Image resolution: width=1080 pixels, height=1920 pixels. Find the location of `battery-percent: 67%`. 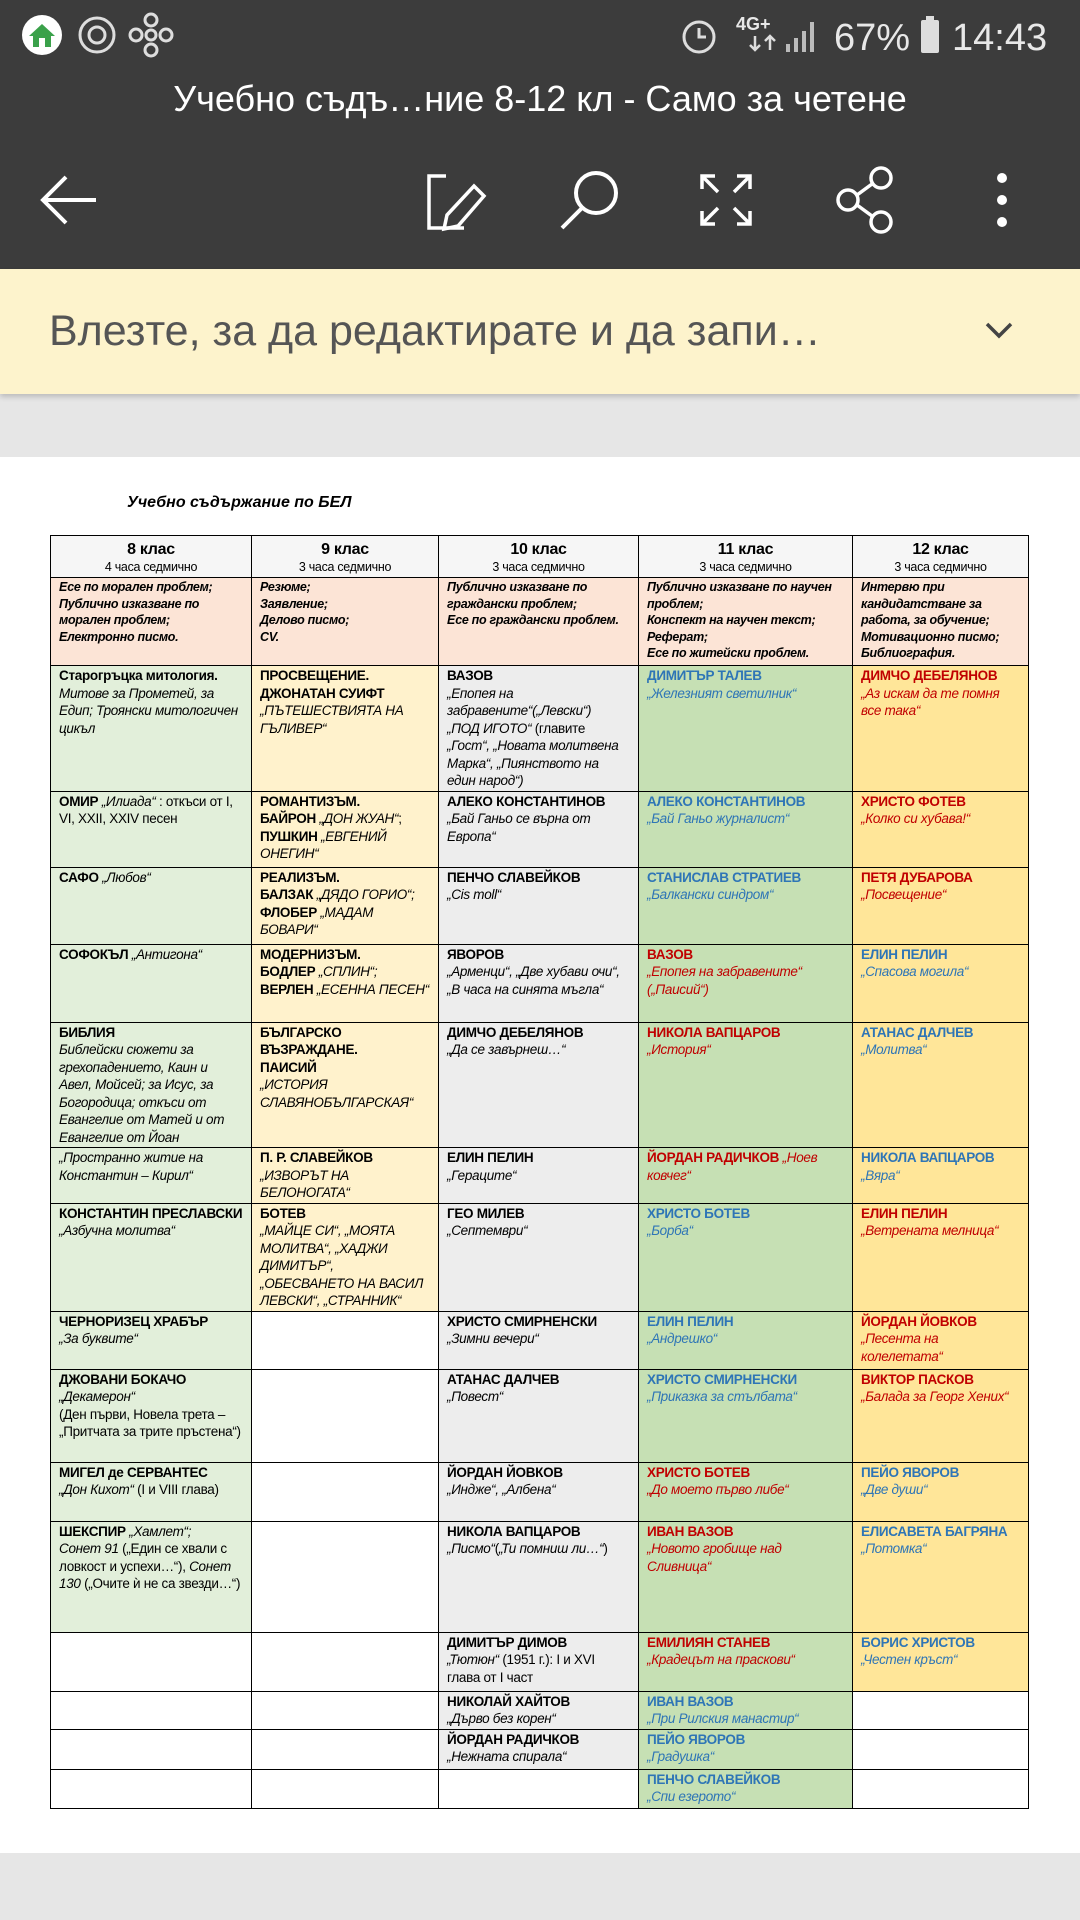

battery-percent: 67% is located at coordinates (872, 38).